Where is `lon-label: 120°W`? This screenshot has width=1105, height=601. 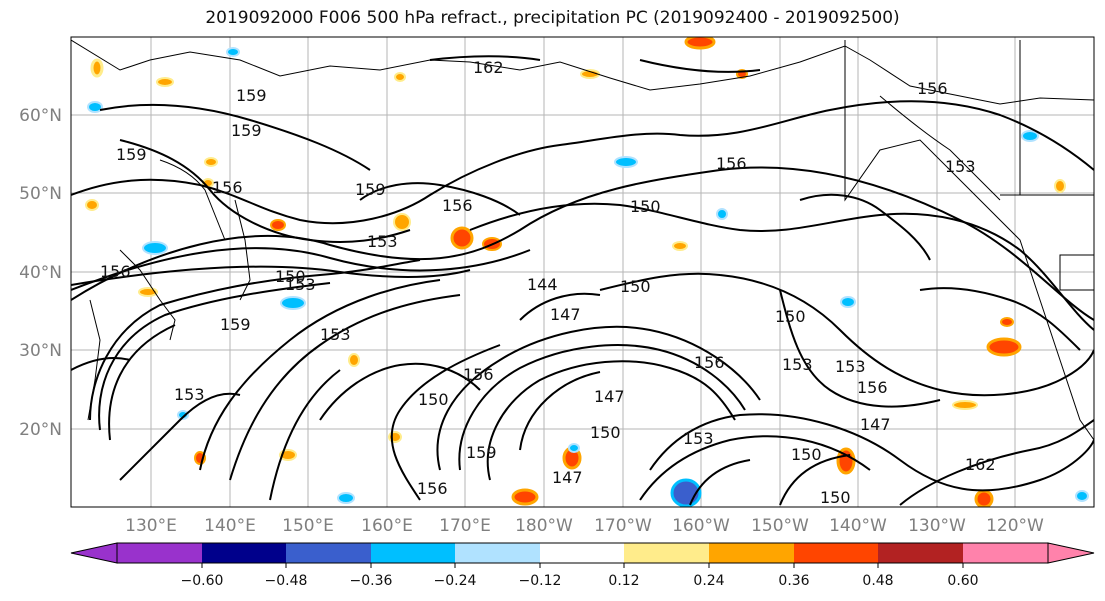 lon-label: 120°W is located at coordinates (1015, 526).